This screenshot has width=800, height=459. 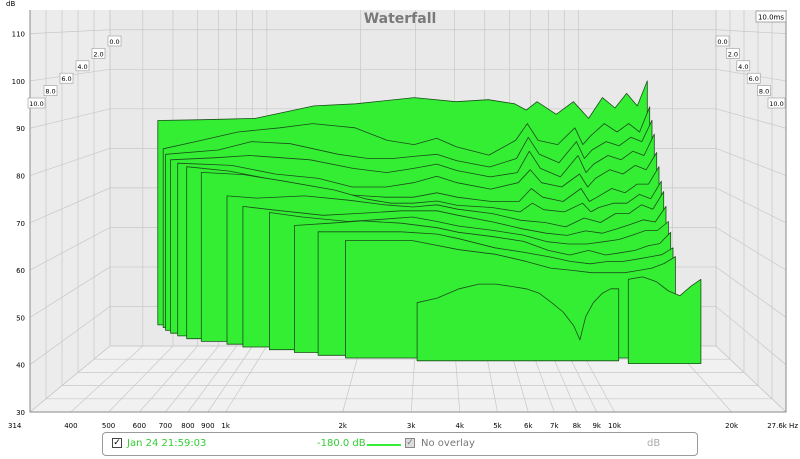 I want to click on depth-label-left: 2.0, so click(x=98, y=54).